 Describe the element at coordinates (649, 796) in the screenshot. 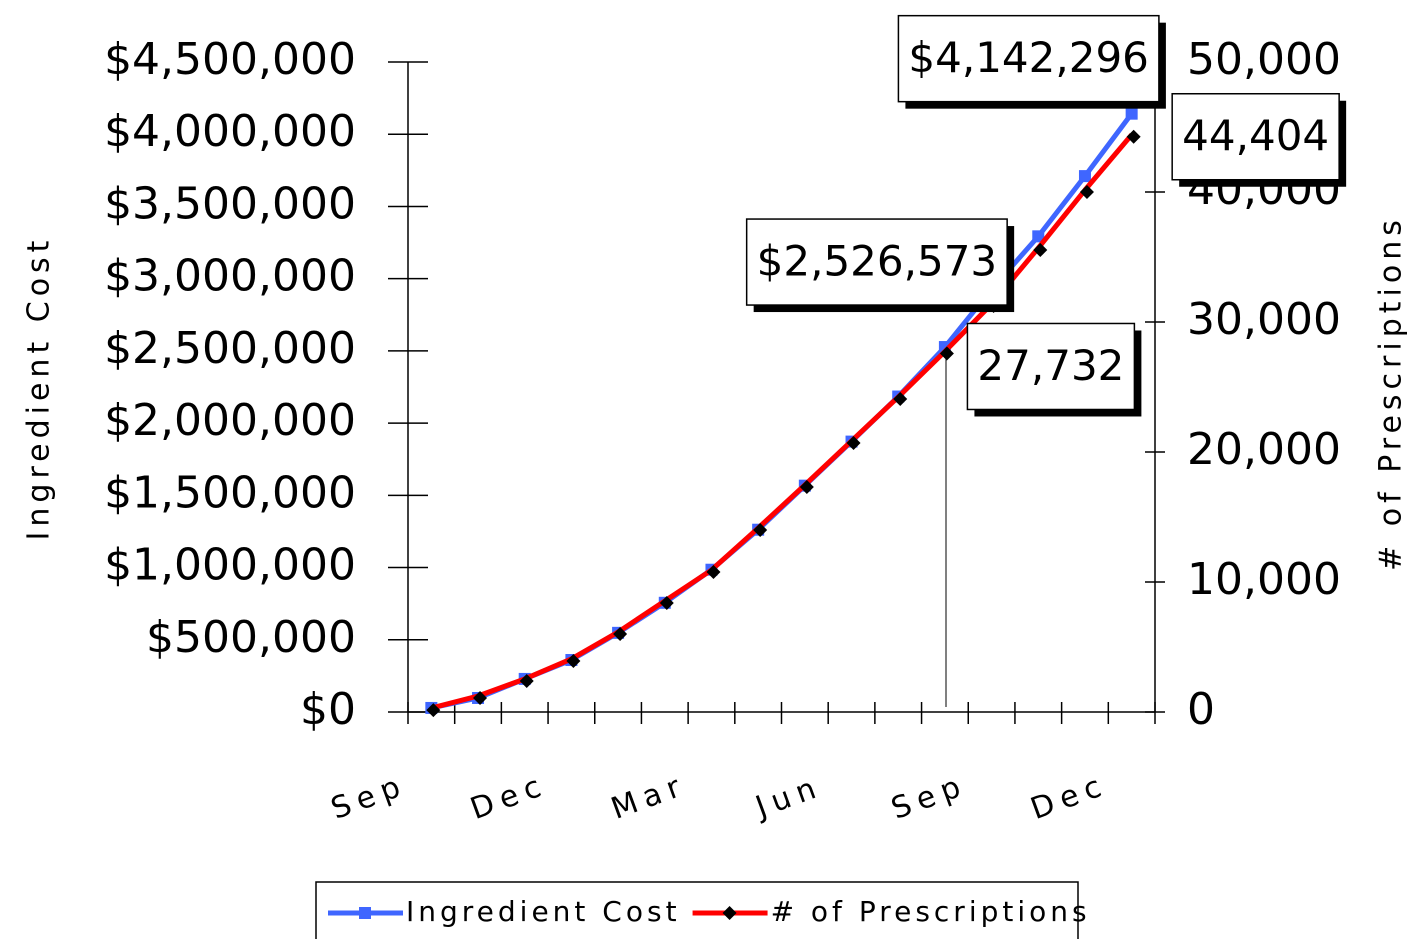

I see `x-tick-label: Mar` at that location.